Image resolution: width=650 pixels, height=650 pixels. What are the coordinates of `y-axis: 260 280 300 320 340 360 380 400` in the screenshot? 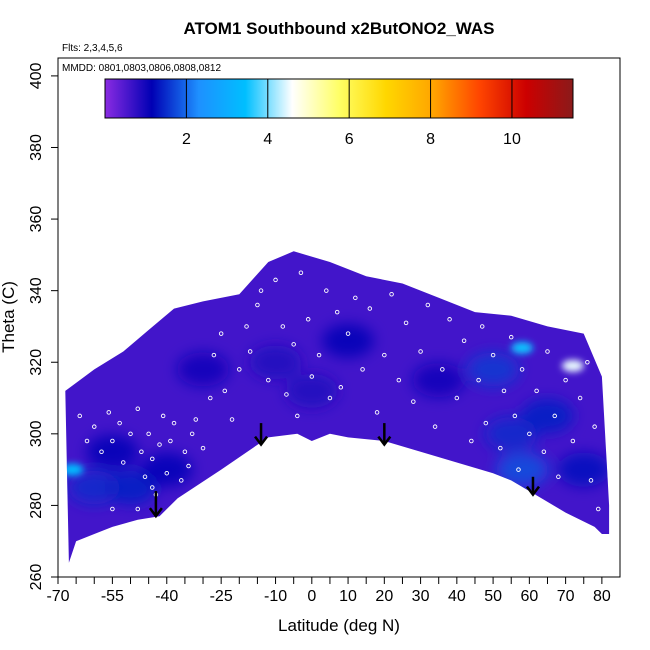 It's located at (43, 326).